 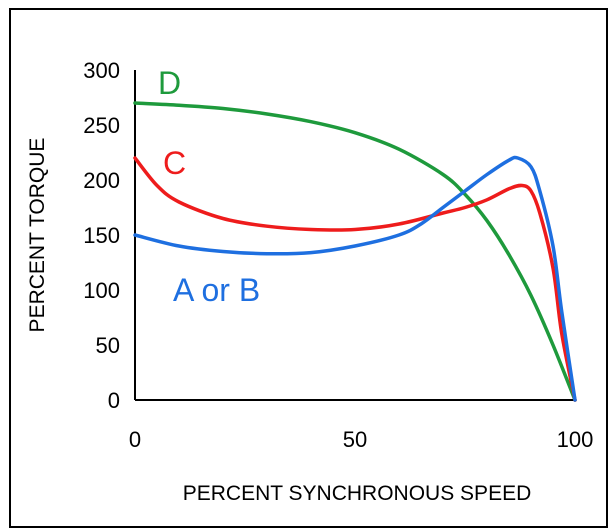 I want to click on y-tick-label: 50, so click(x=108, y=345).